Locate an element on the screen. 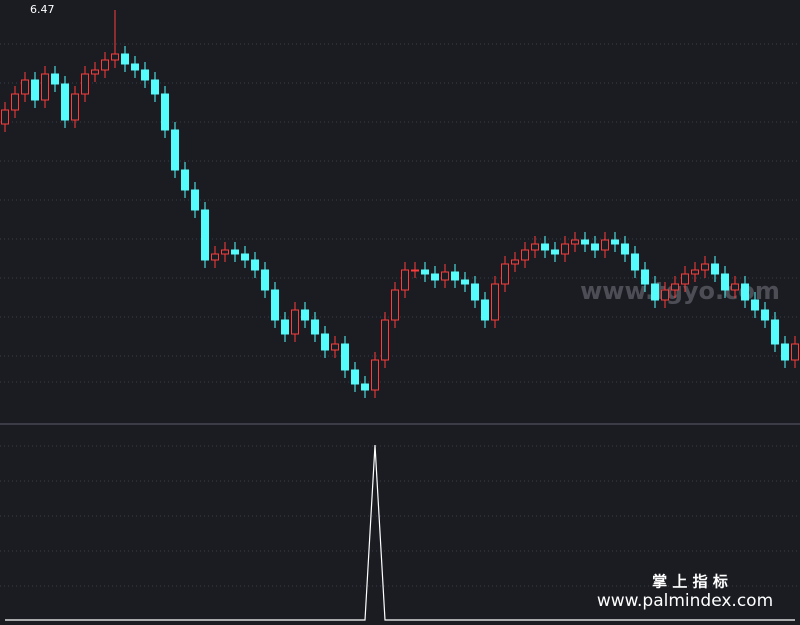  watermark-site: www.tgyo.com is located at coordinates (680, 291).